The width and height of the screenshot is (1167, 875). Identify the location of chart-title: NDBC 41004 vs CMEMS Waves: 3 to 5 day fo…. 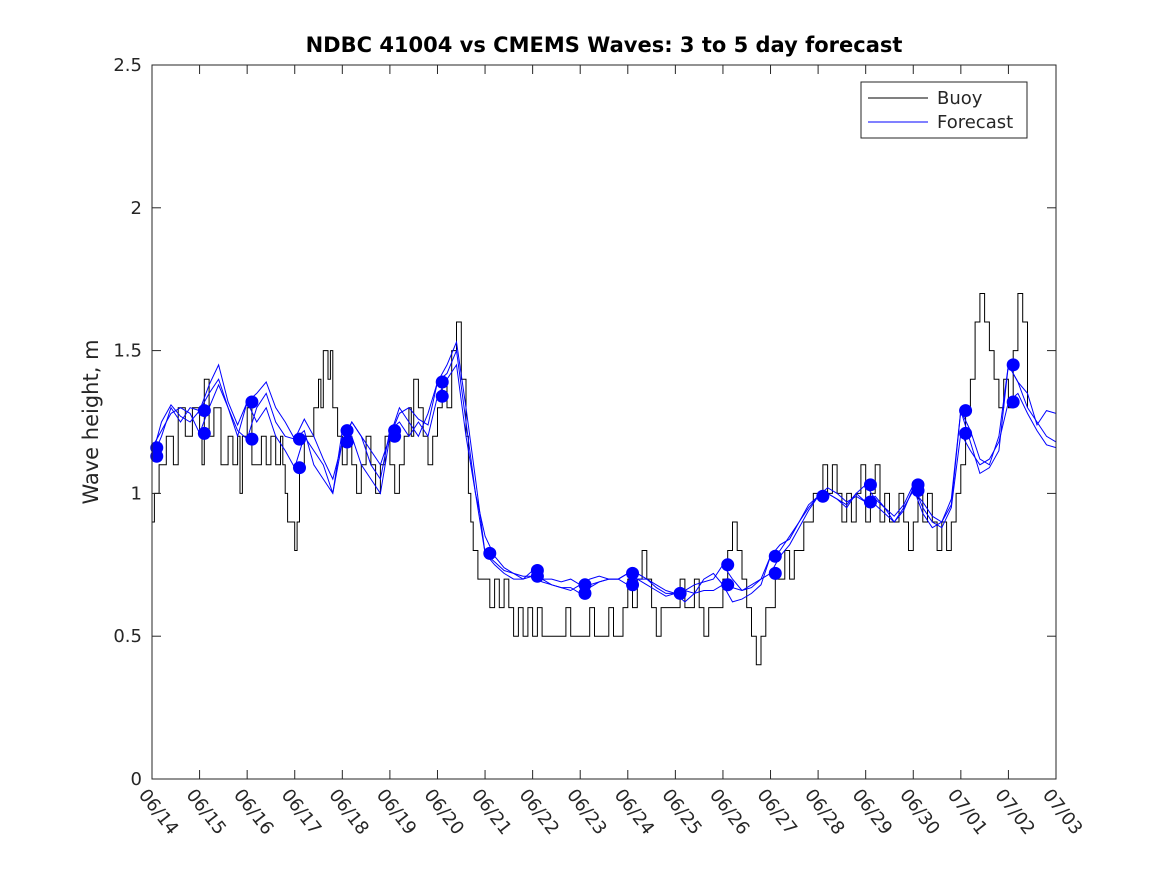
(604, 45).